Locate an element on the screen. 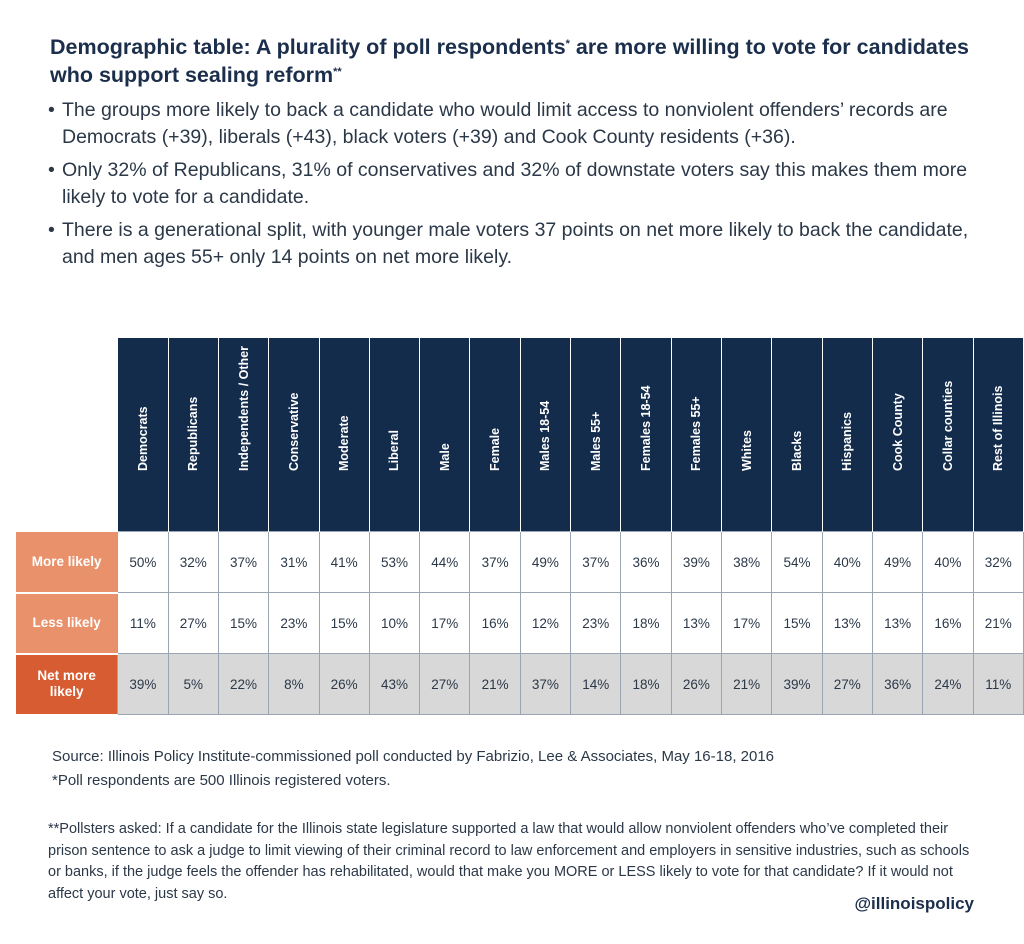 The height and width of the screenshot is (944, 1024). column-header: Females 18-54 is located at coordinates (646, 435).